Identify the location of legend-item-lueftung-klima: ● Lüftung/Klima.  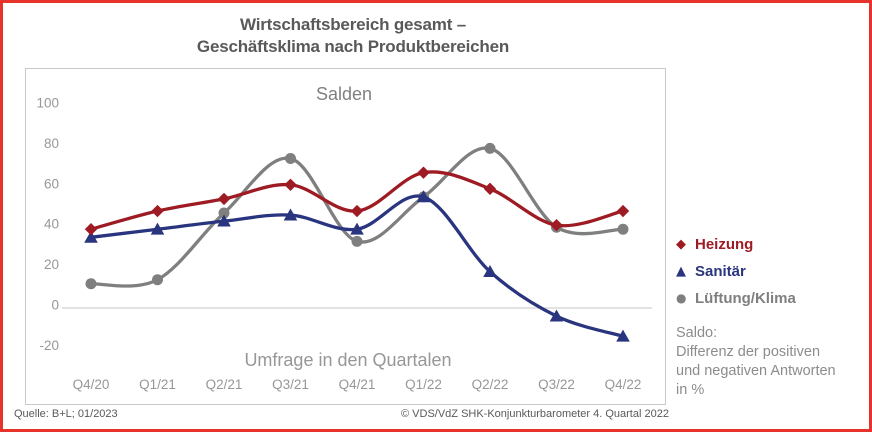
(736, 298).